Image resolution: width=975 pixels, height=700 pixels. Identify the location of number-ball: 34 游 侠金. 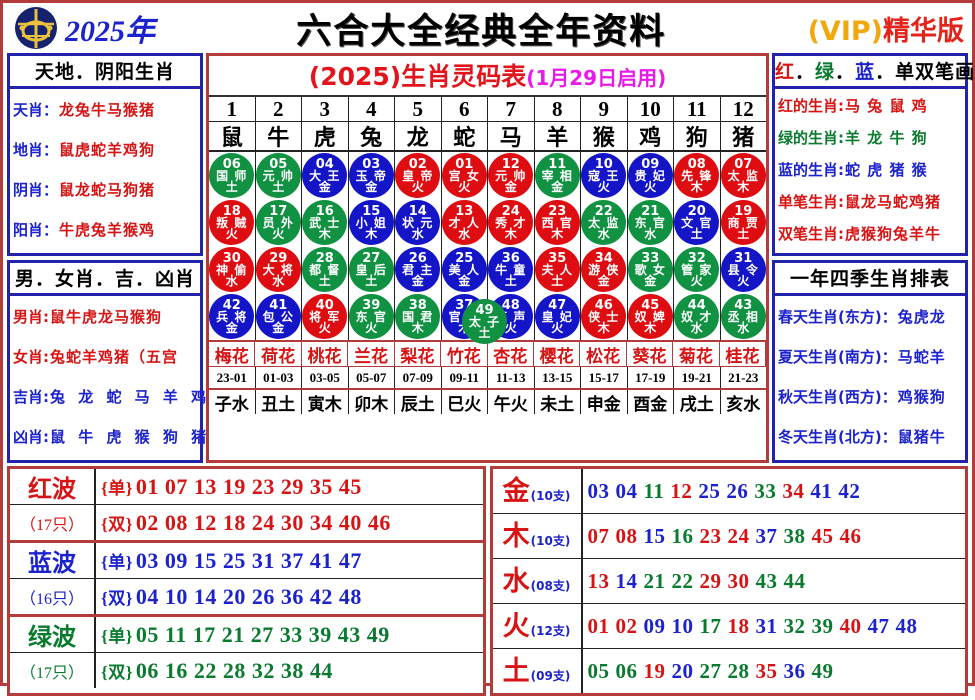
(604, 269).